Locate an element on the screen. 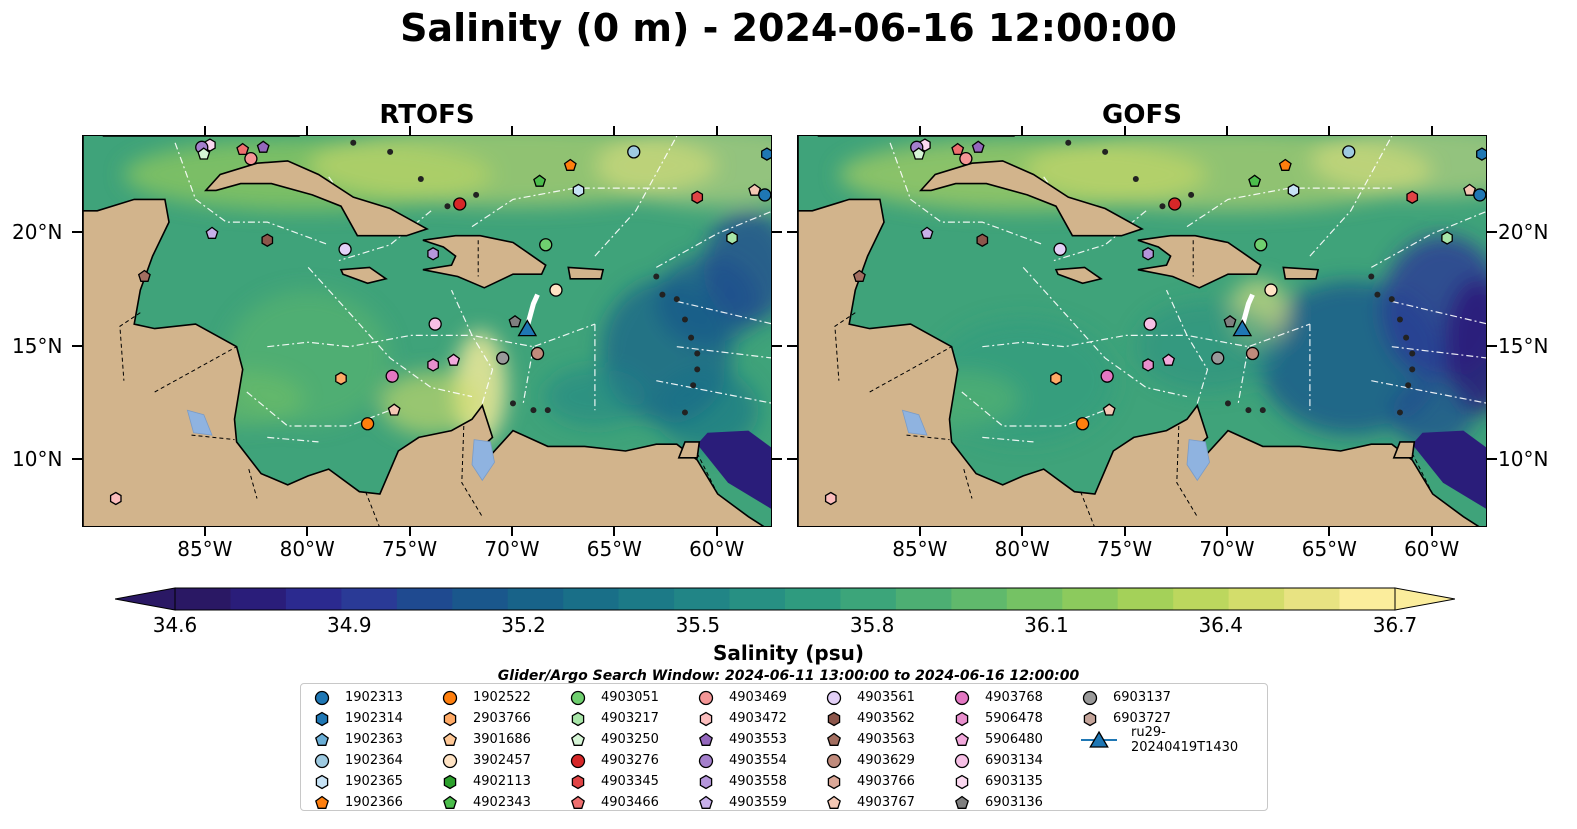 This screenshot has height=829, width=1577. legend-label: 1902522 is located at coordinates (502, 697).